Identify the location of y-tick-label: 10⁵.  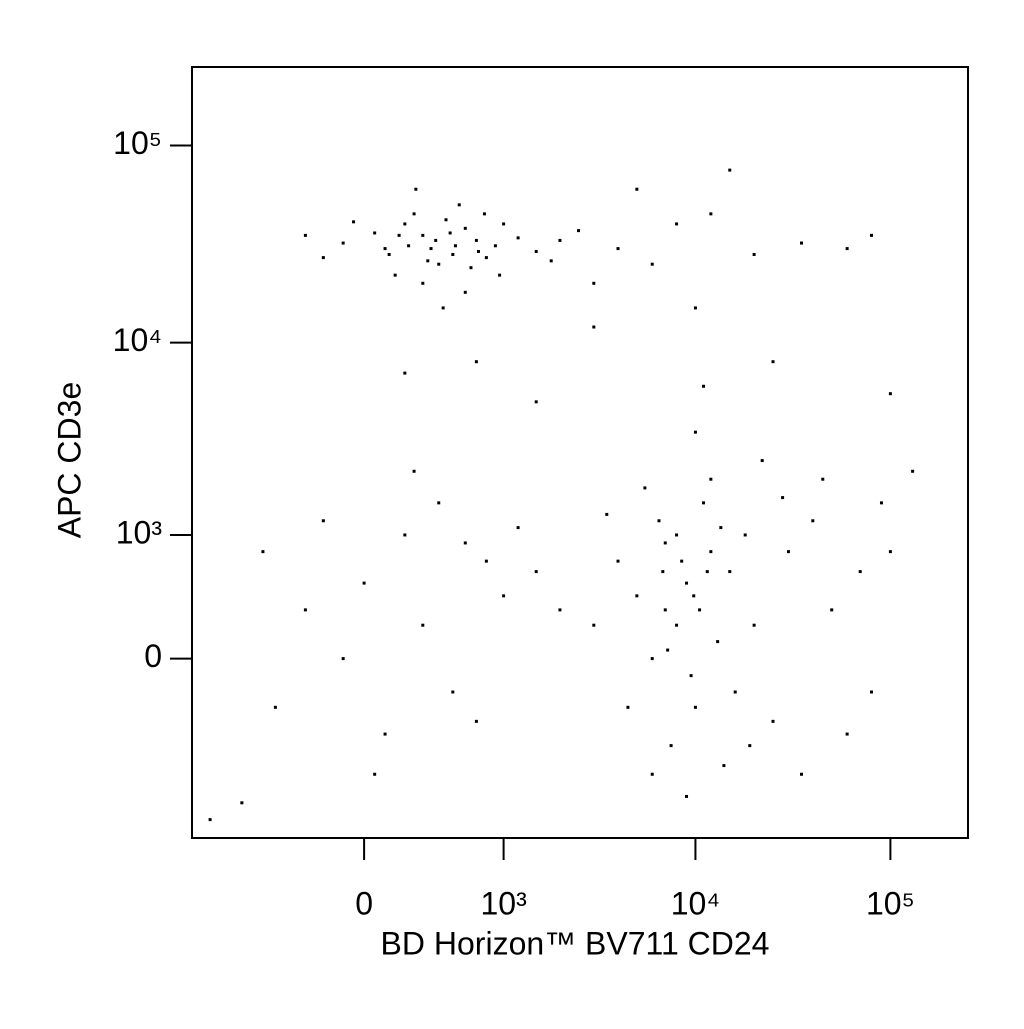
(137, 143).